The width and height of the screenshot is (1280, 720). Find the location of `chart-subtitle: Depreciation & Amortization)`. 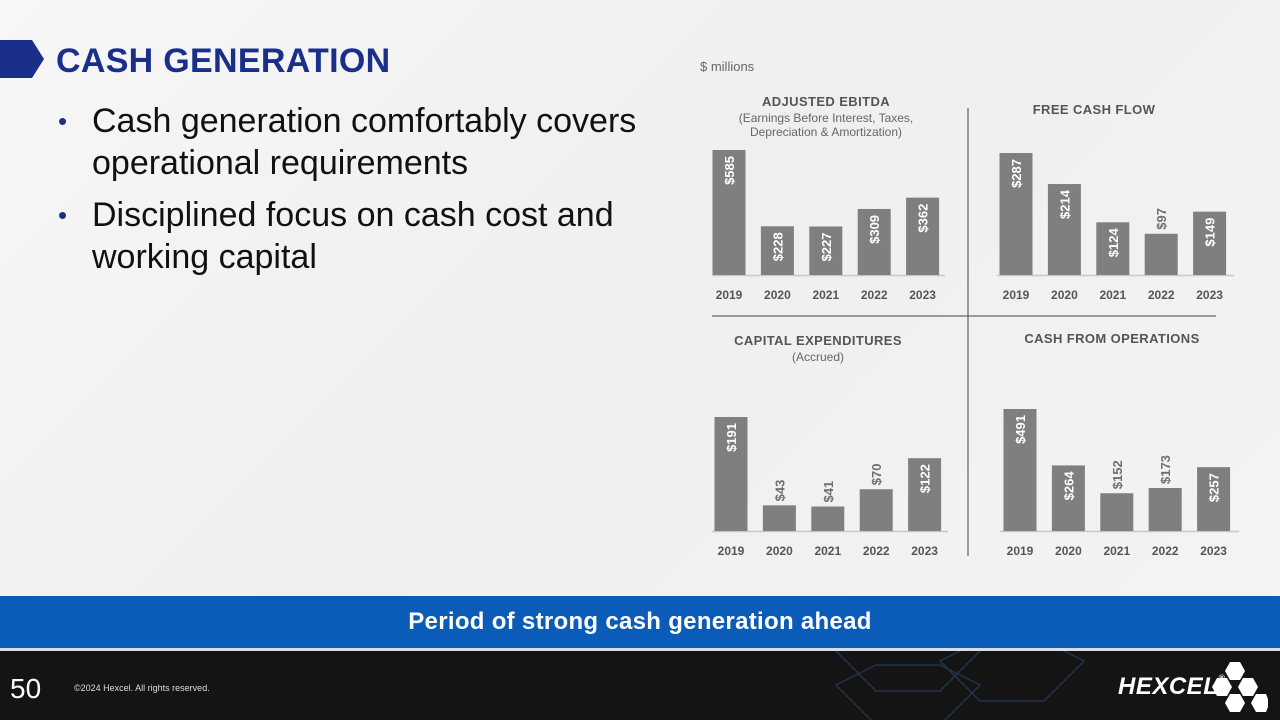

chart-subtitle: Depreciation & Amortization) is located at coordinates (826, 132).